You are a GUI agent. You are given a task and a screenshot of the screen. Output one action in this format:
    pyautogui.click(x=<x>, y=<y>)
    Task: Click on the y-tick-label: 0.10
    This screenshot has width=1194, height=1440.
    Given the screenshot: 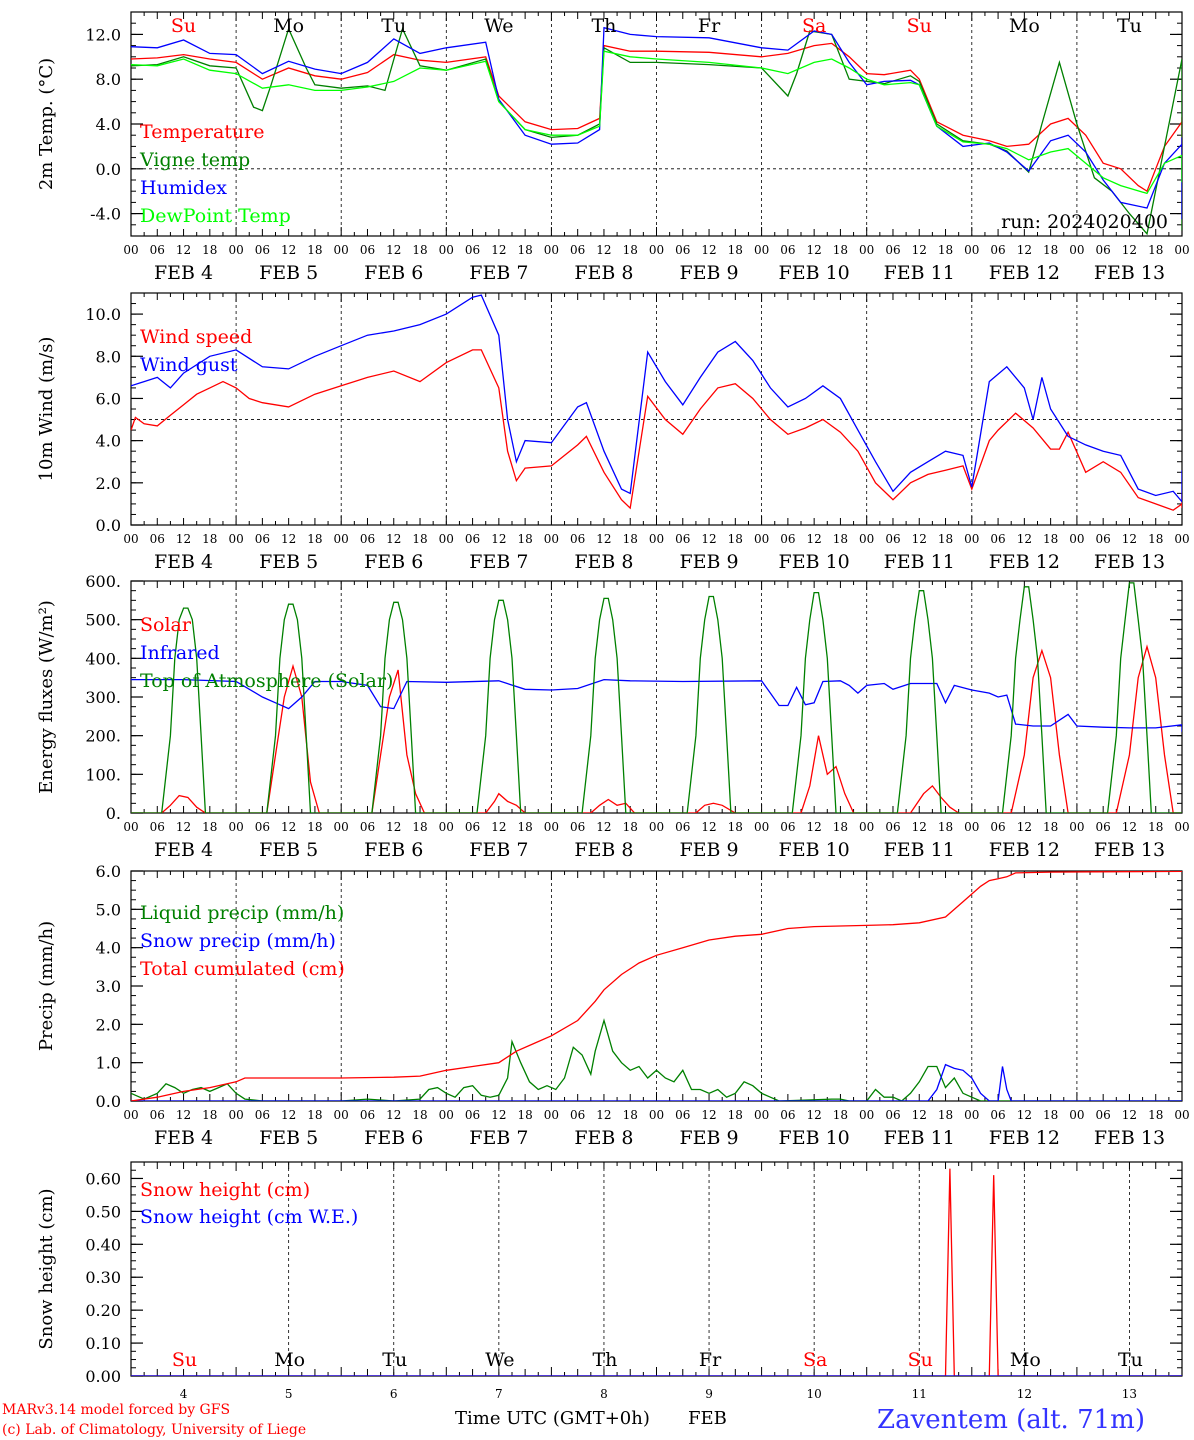 What is the action you would take?
    pyautogui.click(x=103, y=1343)
    